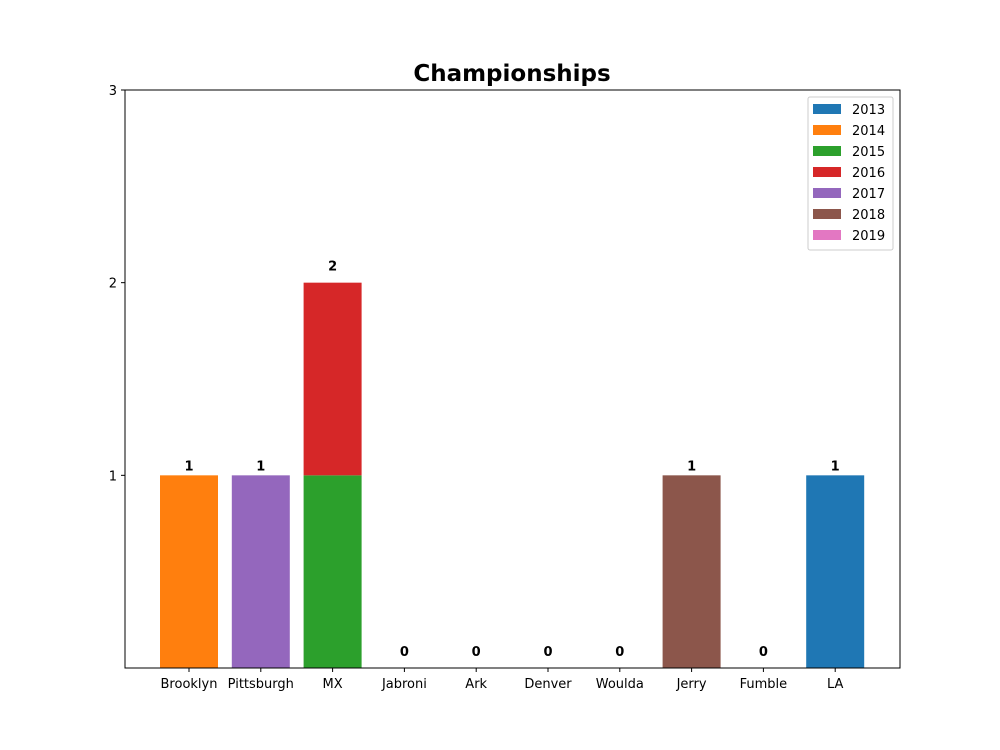 The image size is (1000, 750). What do you see at coordinates (113, 476) in the screenshot?
I see `y-tick-label: 1` at bounding box center [113, 476].